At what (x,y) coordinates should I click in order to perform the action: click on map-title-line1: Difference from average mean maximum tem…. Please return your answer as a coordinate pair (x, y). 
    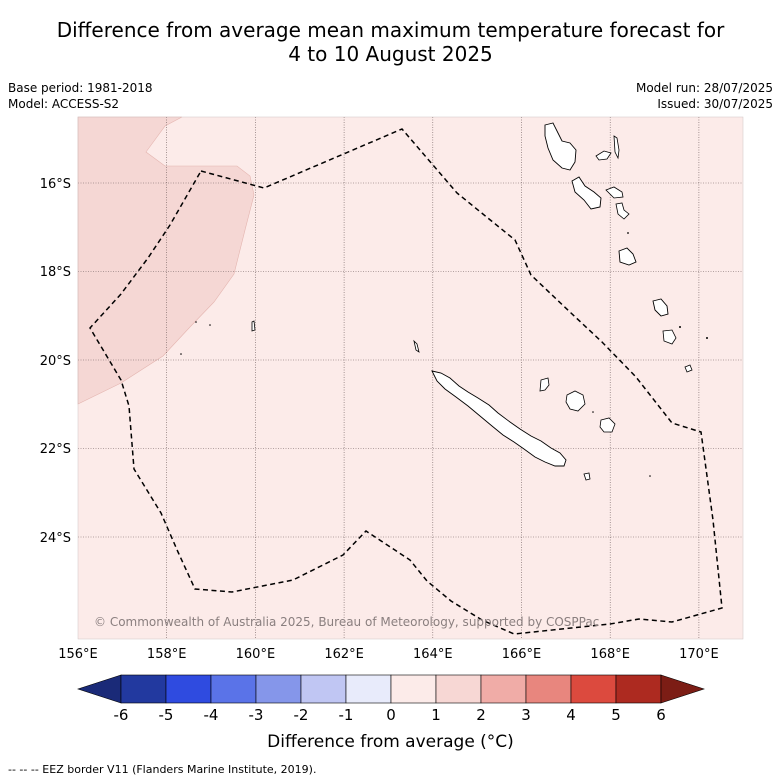
    Looking at the image, I should click on (390, 30).